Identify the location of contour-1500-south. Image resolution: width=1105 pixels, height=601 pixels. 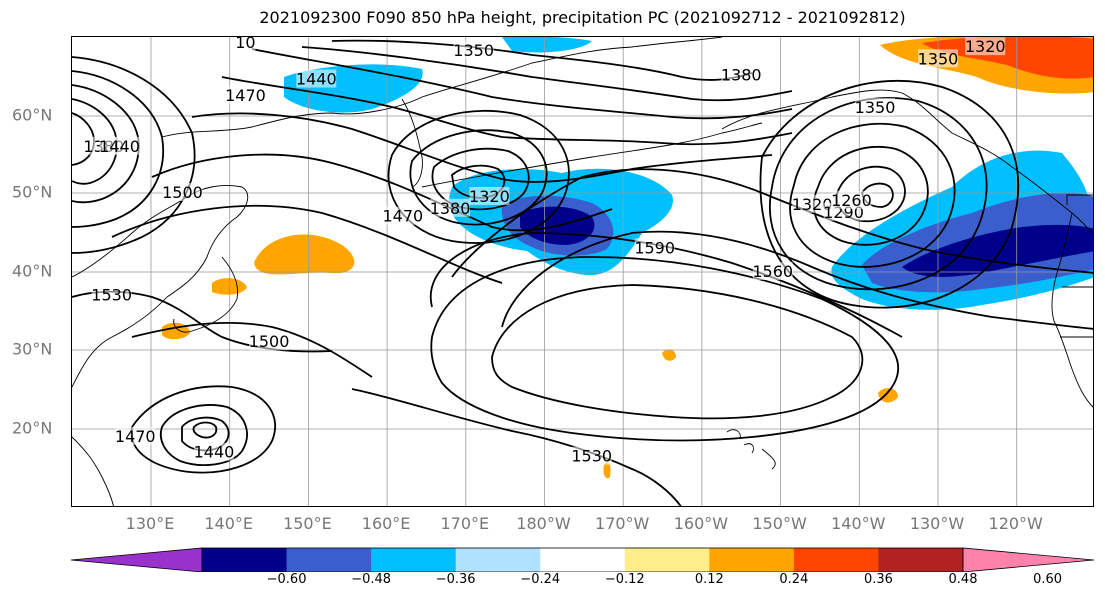
(252, 350).